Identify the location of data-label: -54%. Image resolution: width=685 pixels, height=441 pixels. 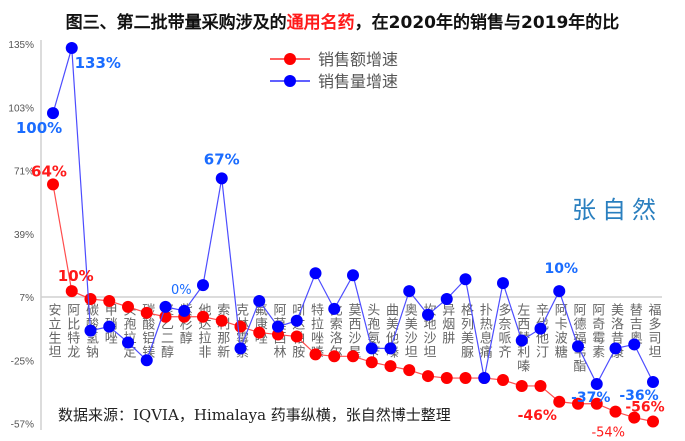
(608, 433).